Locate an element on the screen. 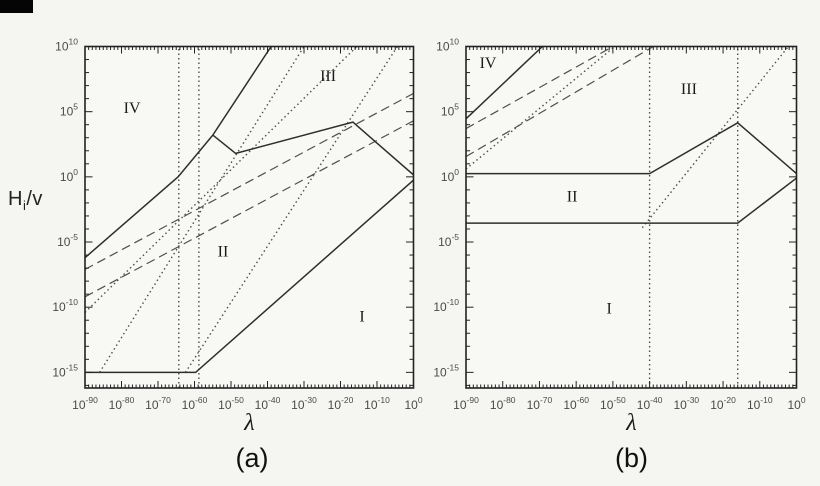  y-axis-title: Hi/v is located at coordinates (43, 200).